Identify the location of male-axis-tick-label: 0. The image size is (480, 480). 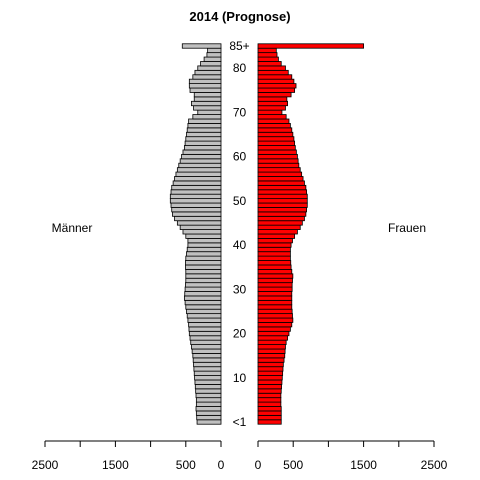
(221, 465).